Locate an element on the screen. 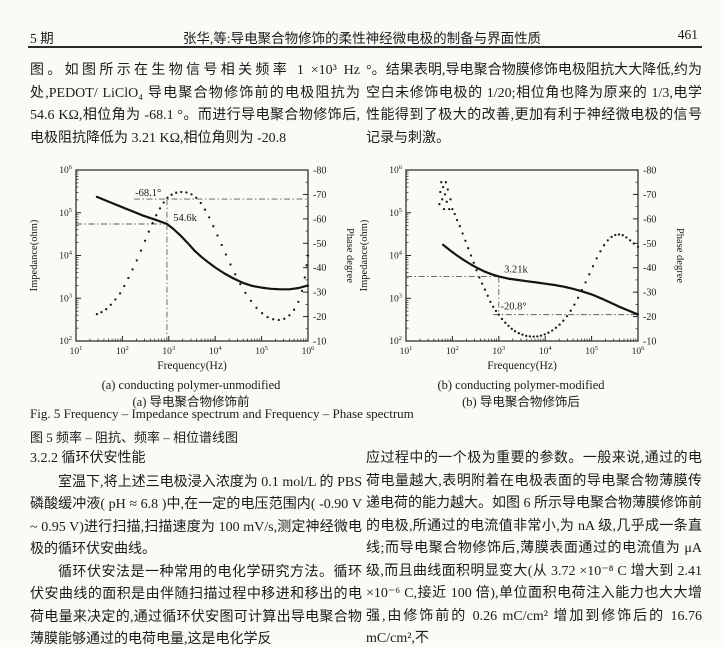 Image resolution: width=724 pixels, height=647 pixels. figure5-caption-zh: 图 5 频率 – 阻抗、频率 – 相位谱线图 is located at coordinates (134, 437).